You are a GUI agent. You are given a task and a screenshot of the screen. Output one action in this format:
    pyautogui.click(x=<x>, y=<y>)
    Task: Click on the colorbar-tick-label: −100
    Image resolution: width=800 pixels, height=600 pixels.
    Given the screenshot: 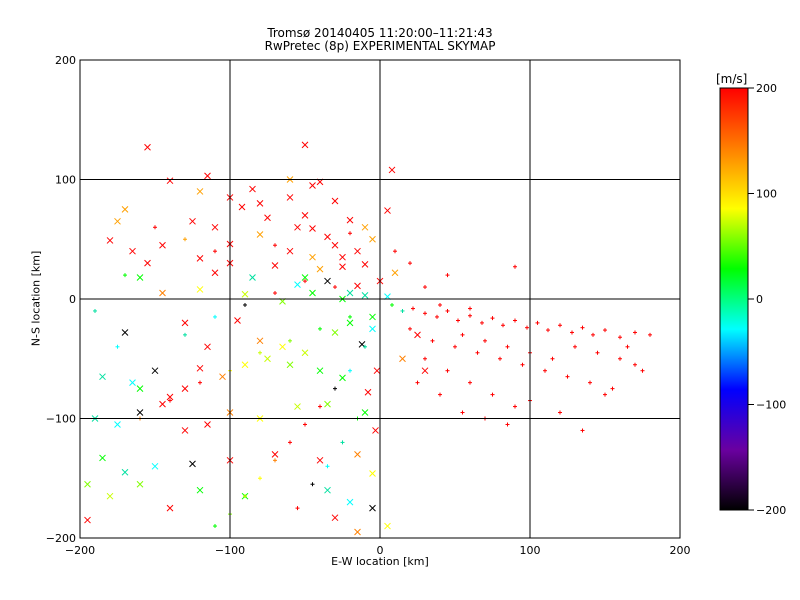 What is the action you would take?
    pyautogui.click(x=771, y=405)
    